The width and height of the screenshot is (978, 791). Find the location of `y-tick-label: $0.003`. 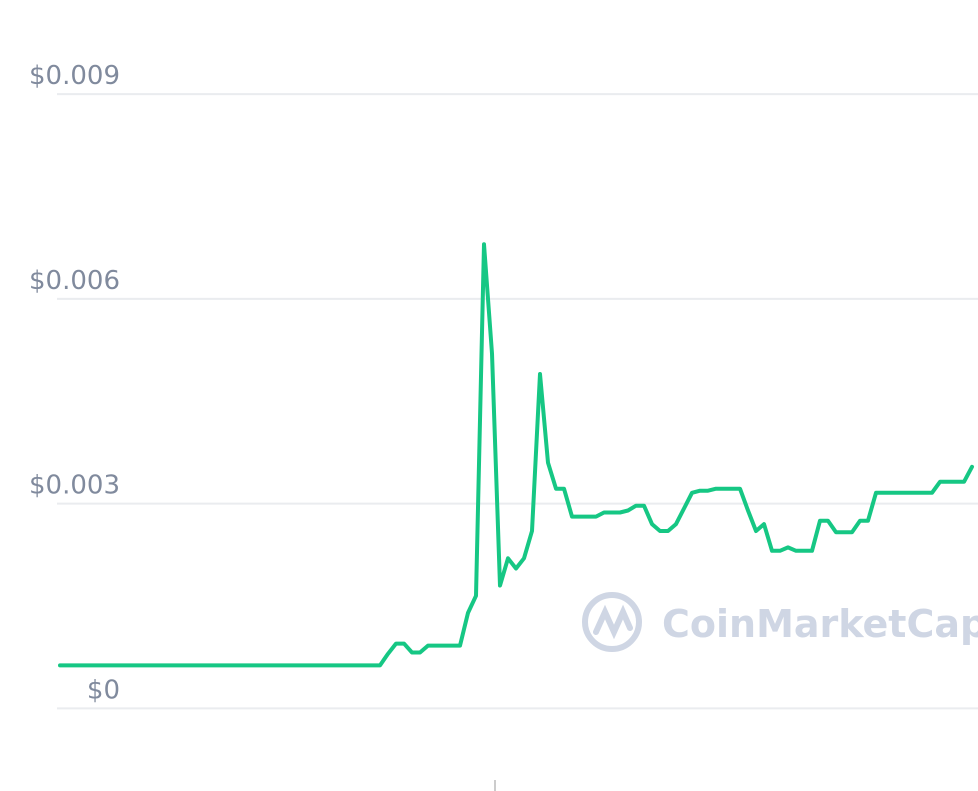

y-tick-label: $0.003 is located at coordinates (74, 486).